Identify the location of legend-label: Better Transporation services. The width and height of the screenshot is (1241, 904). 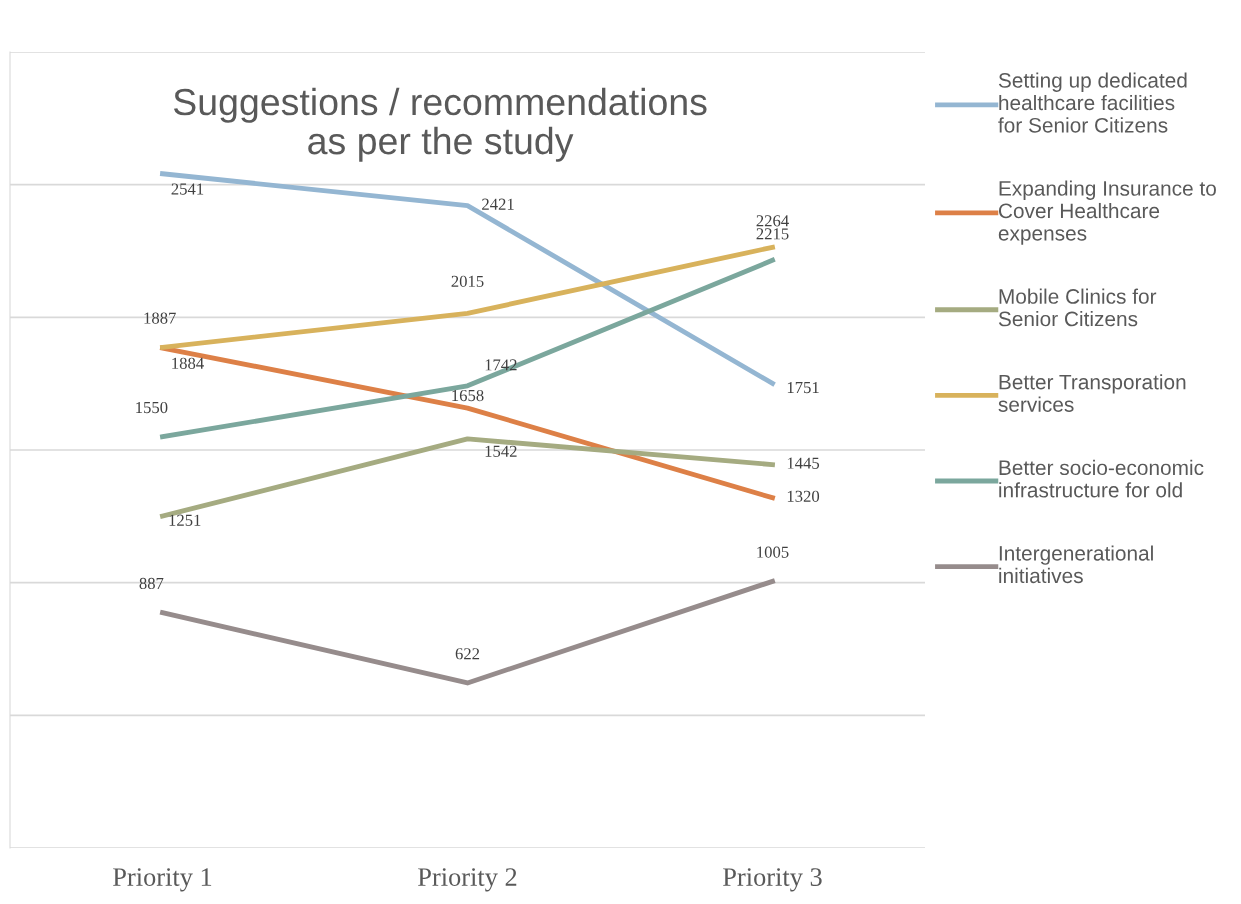
(1092, 393).